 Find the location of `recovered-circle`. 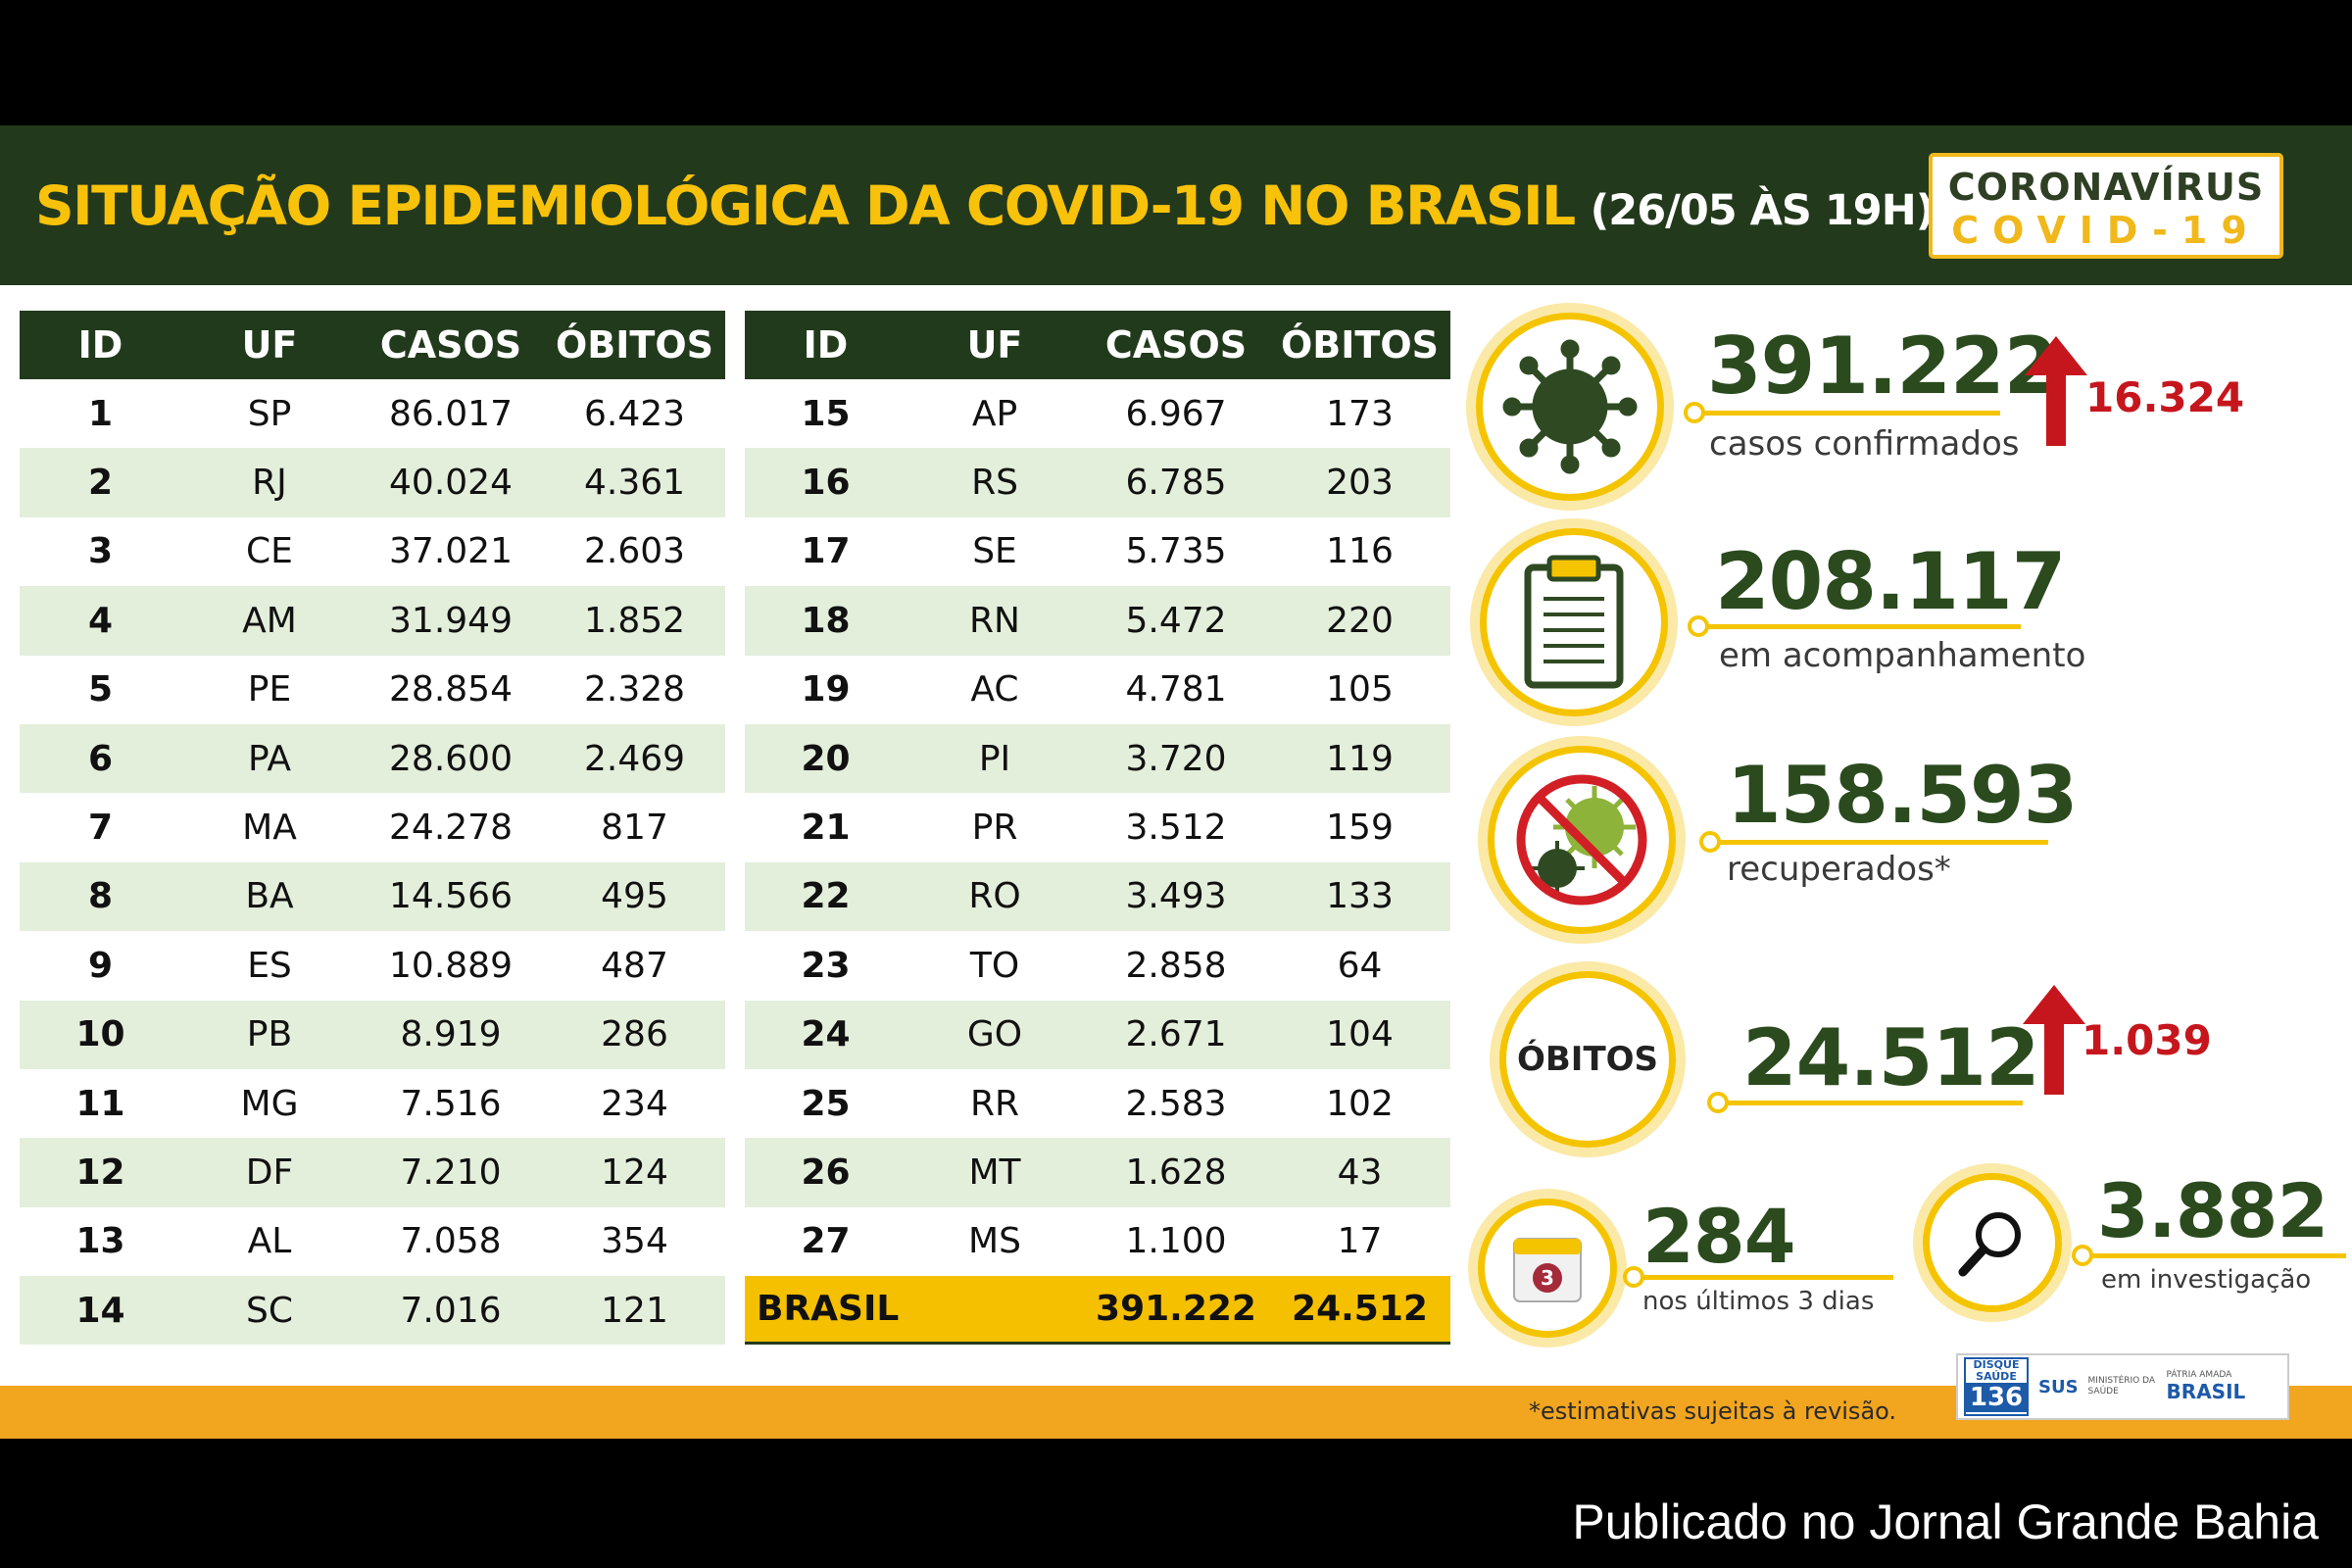

recovered-circle is located at coordinates (1582, 840).